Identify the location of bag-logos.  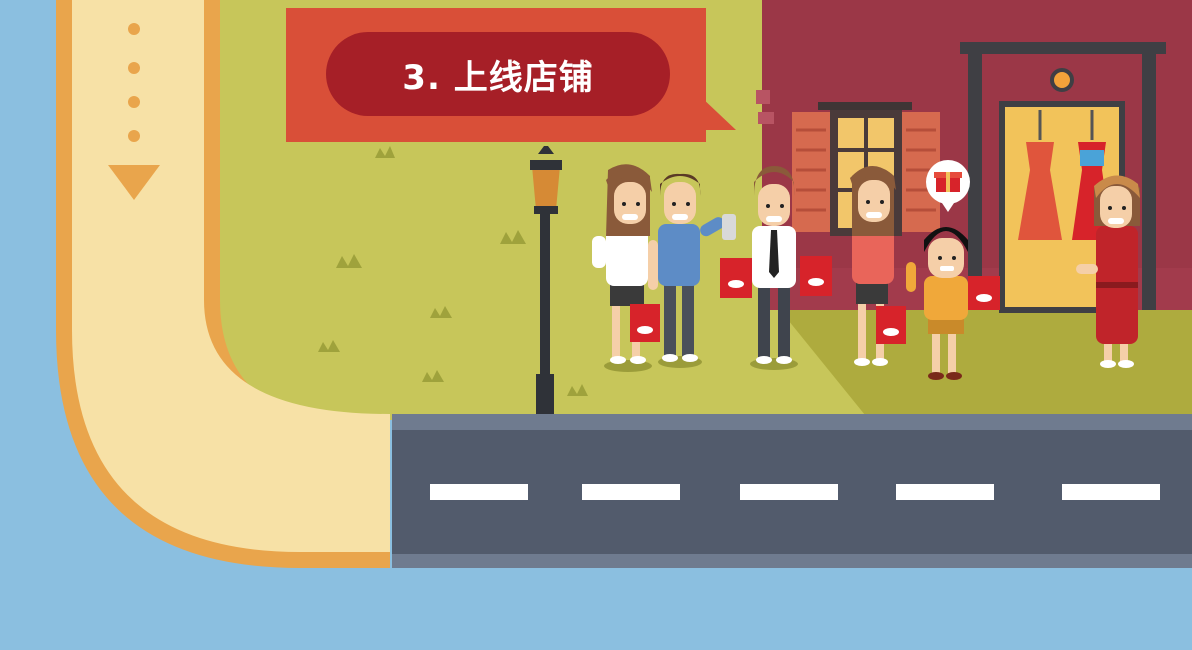
(814, 307).